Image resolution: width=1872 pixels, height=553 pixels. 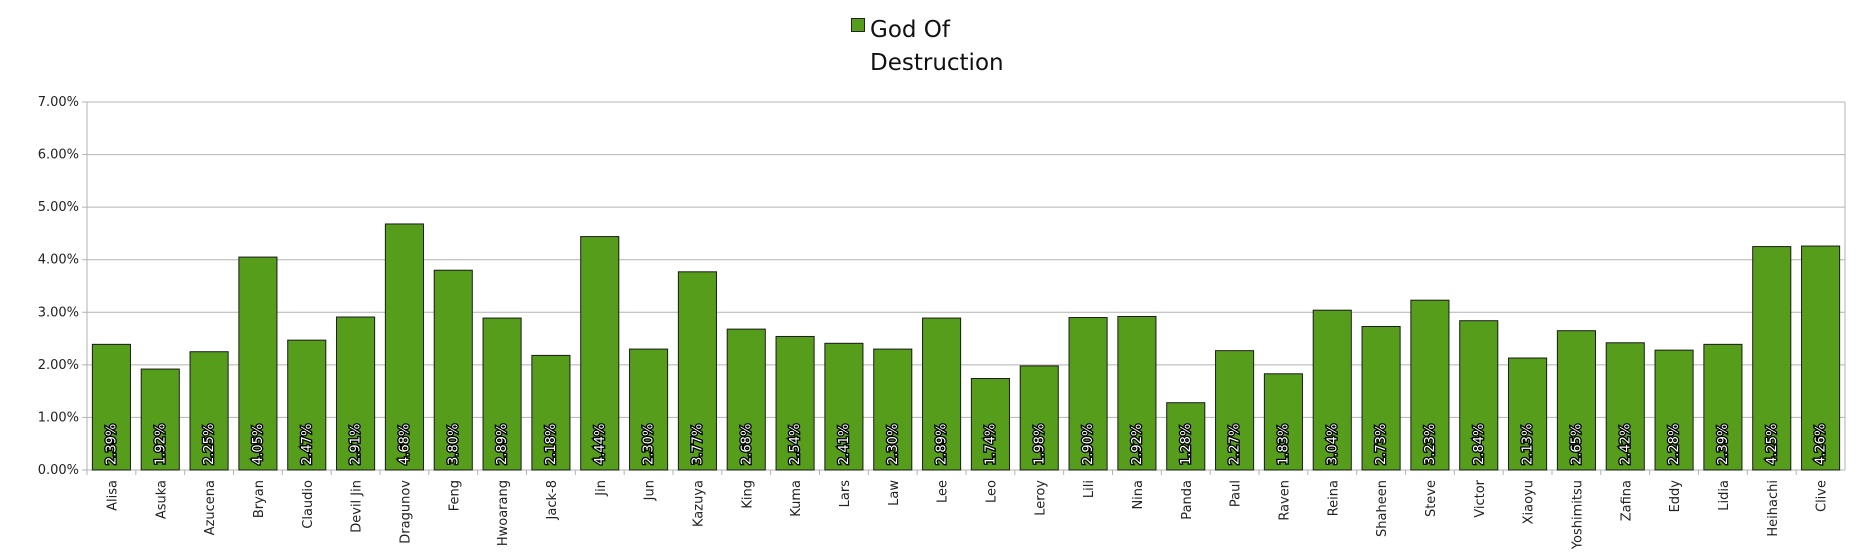 What do you see at coordinates (601, 488) in the screenshot?
I see `x-tick-label: Jin` at bounding box center [601, 488].